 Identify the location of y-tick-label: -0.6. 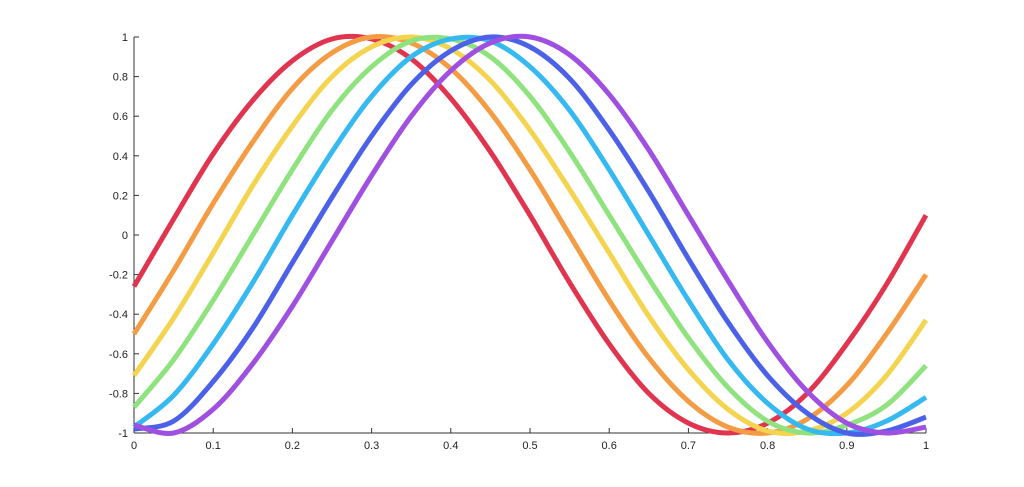
(118, 355).